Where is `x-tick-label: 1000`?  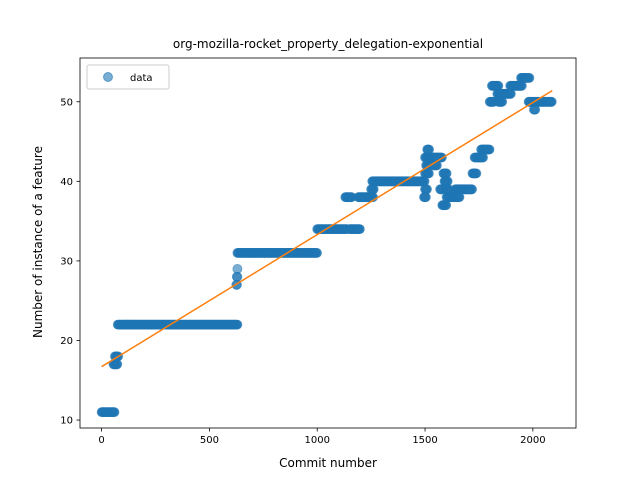 x-tick-label: 1000 is located at coordinates (316, 440).